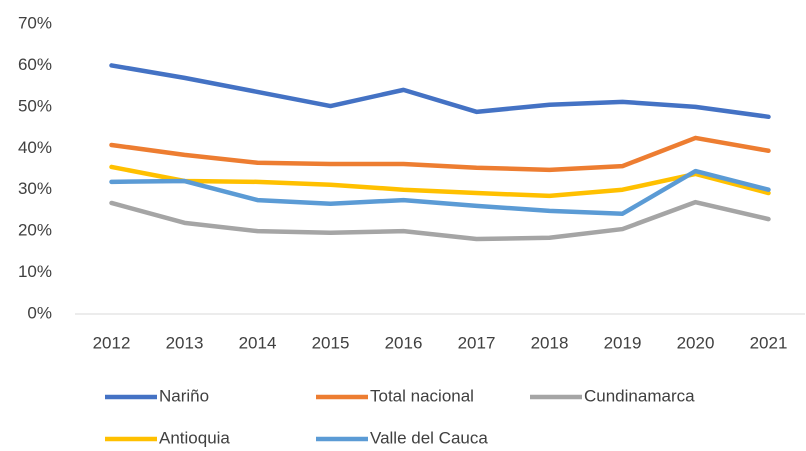 The width and height of the screenshot is (806, 451). I want to click on y-tick-label: 10%, so click(35, 271).